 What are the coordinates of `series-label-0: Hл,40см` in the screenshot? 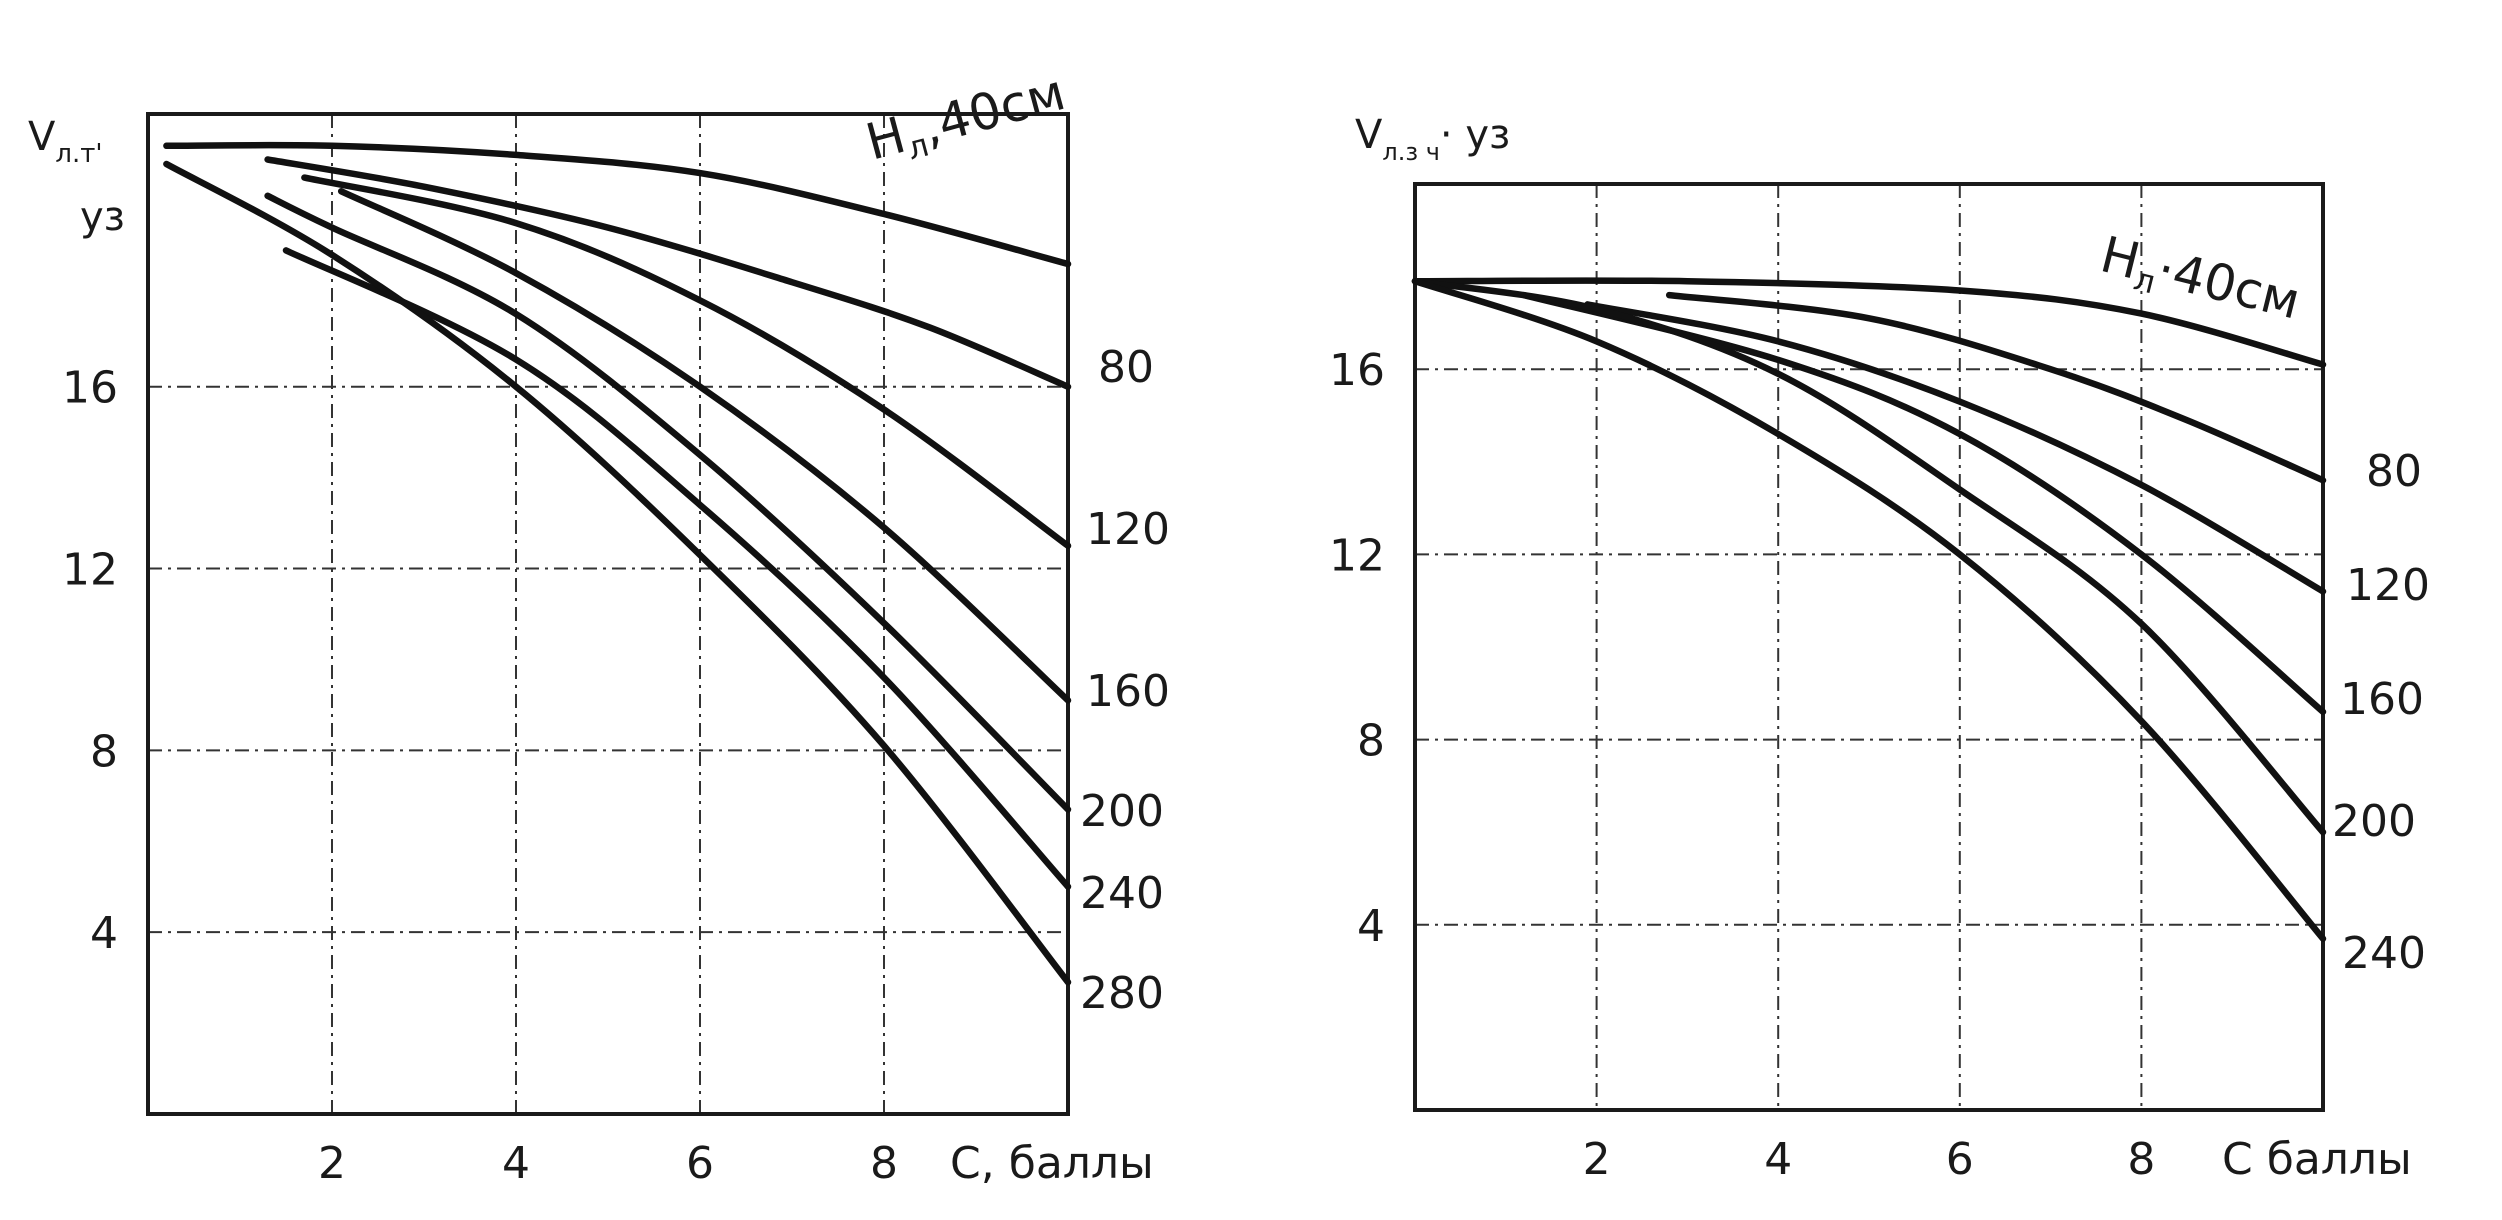 It's located at (966, 120).